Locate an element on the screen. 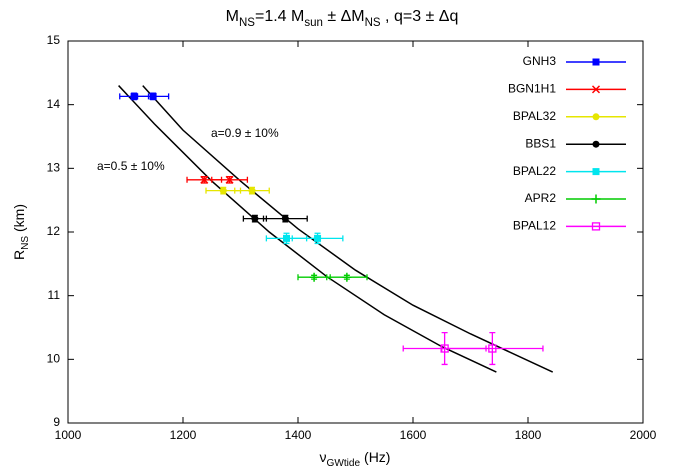 The width and height of the screenshot is (684, 475). x-tick-label: 1400 is located at coordinates (298, 435).